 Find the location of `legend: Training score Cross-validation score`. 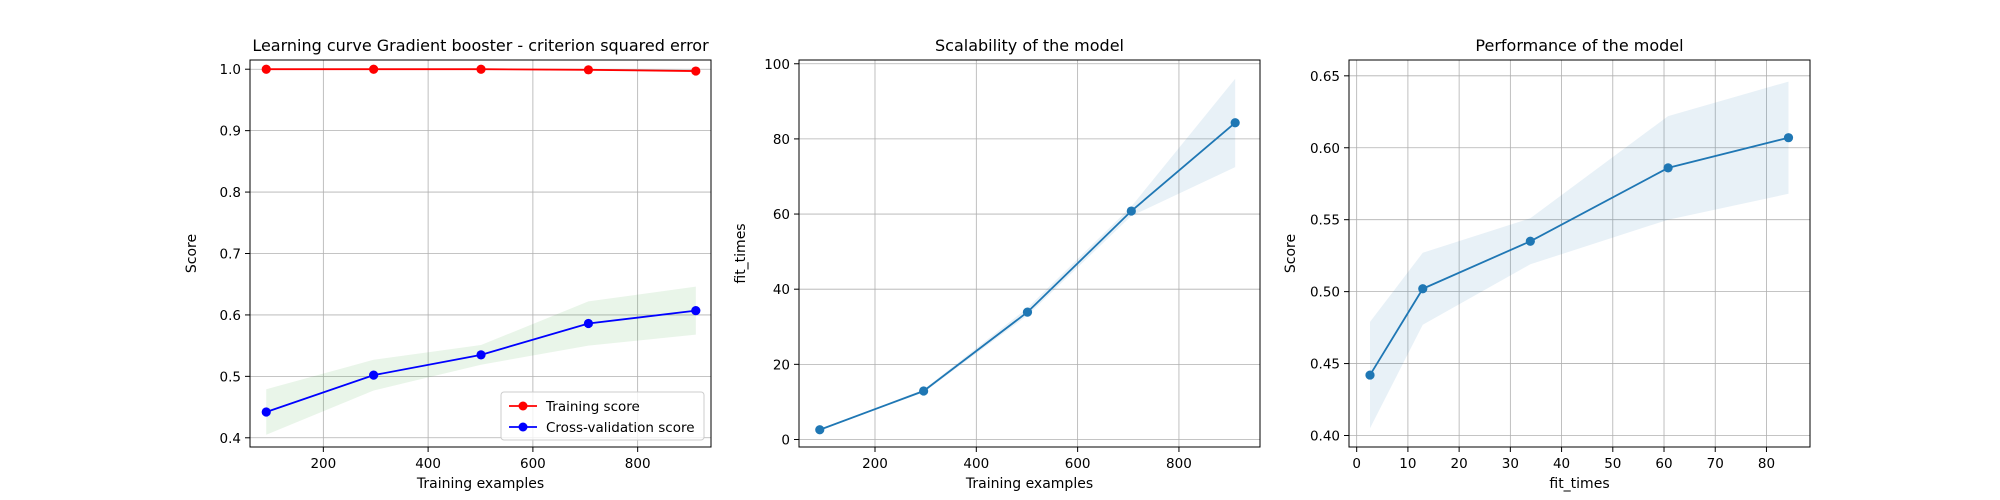

legend: Training score Cross-validation score is located at coordinates (602, 416).